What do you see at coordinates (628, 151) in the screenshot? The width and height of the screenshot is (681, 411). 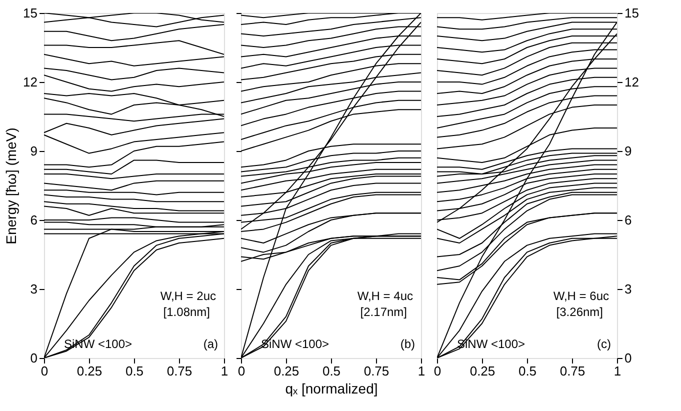 I see `y2-tick-label: 9` at bounding box center [628, 151].